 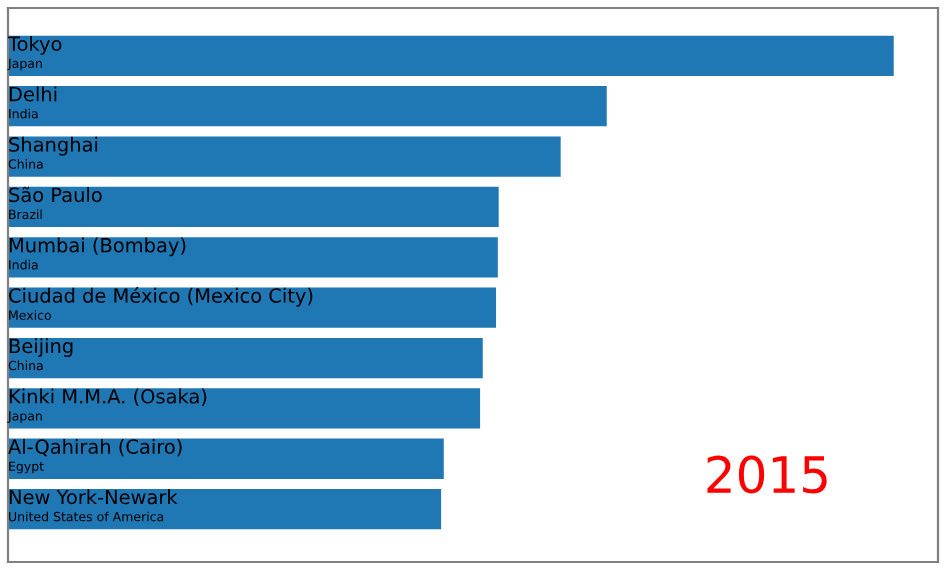 I want to click on y-tick-label: Beijing, so click(x=41, y=348).